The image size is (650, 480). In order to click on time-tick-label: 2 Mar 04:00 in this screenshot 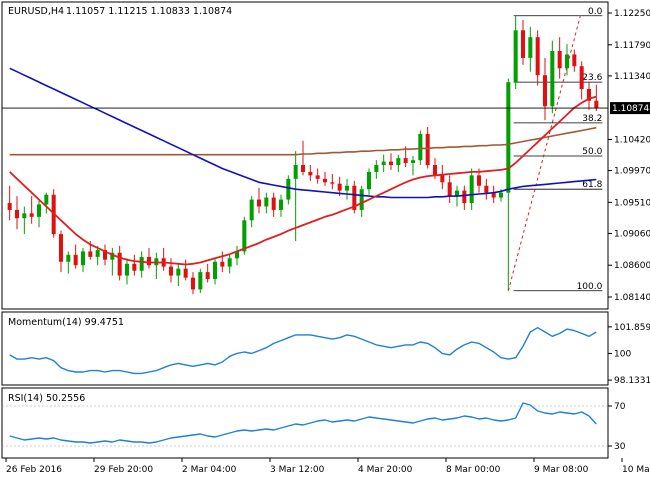, I will do `click(209, 470)`.